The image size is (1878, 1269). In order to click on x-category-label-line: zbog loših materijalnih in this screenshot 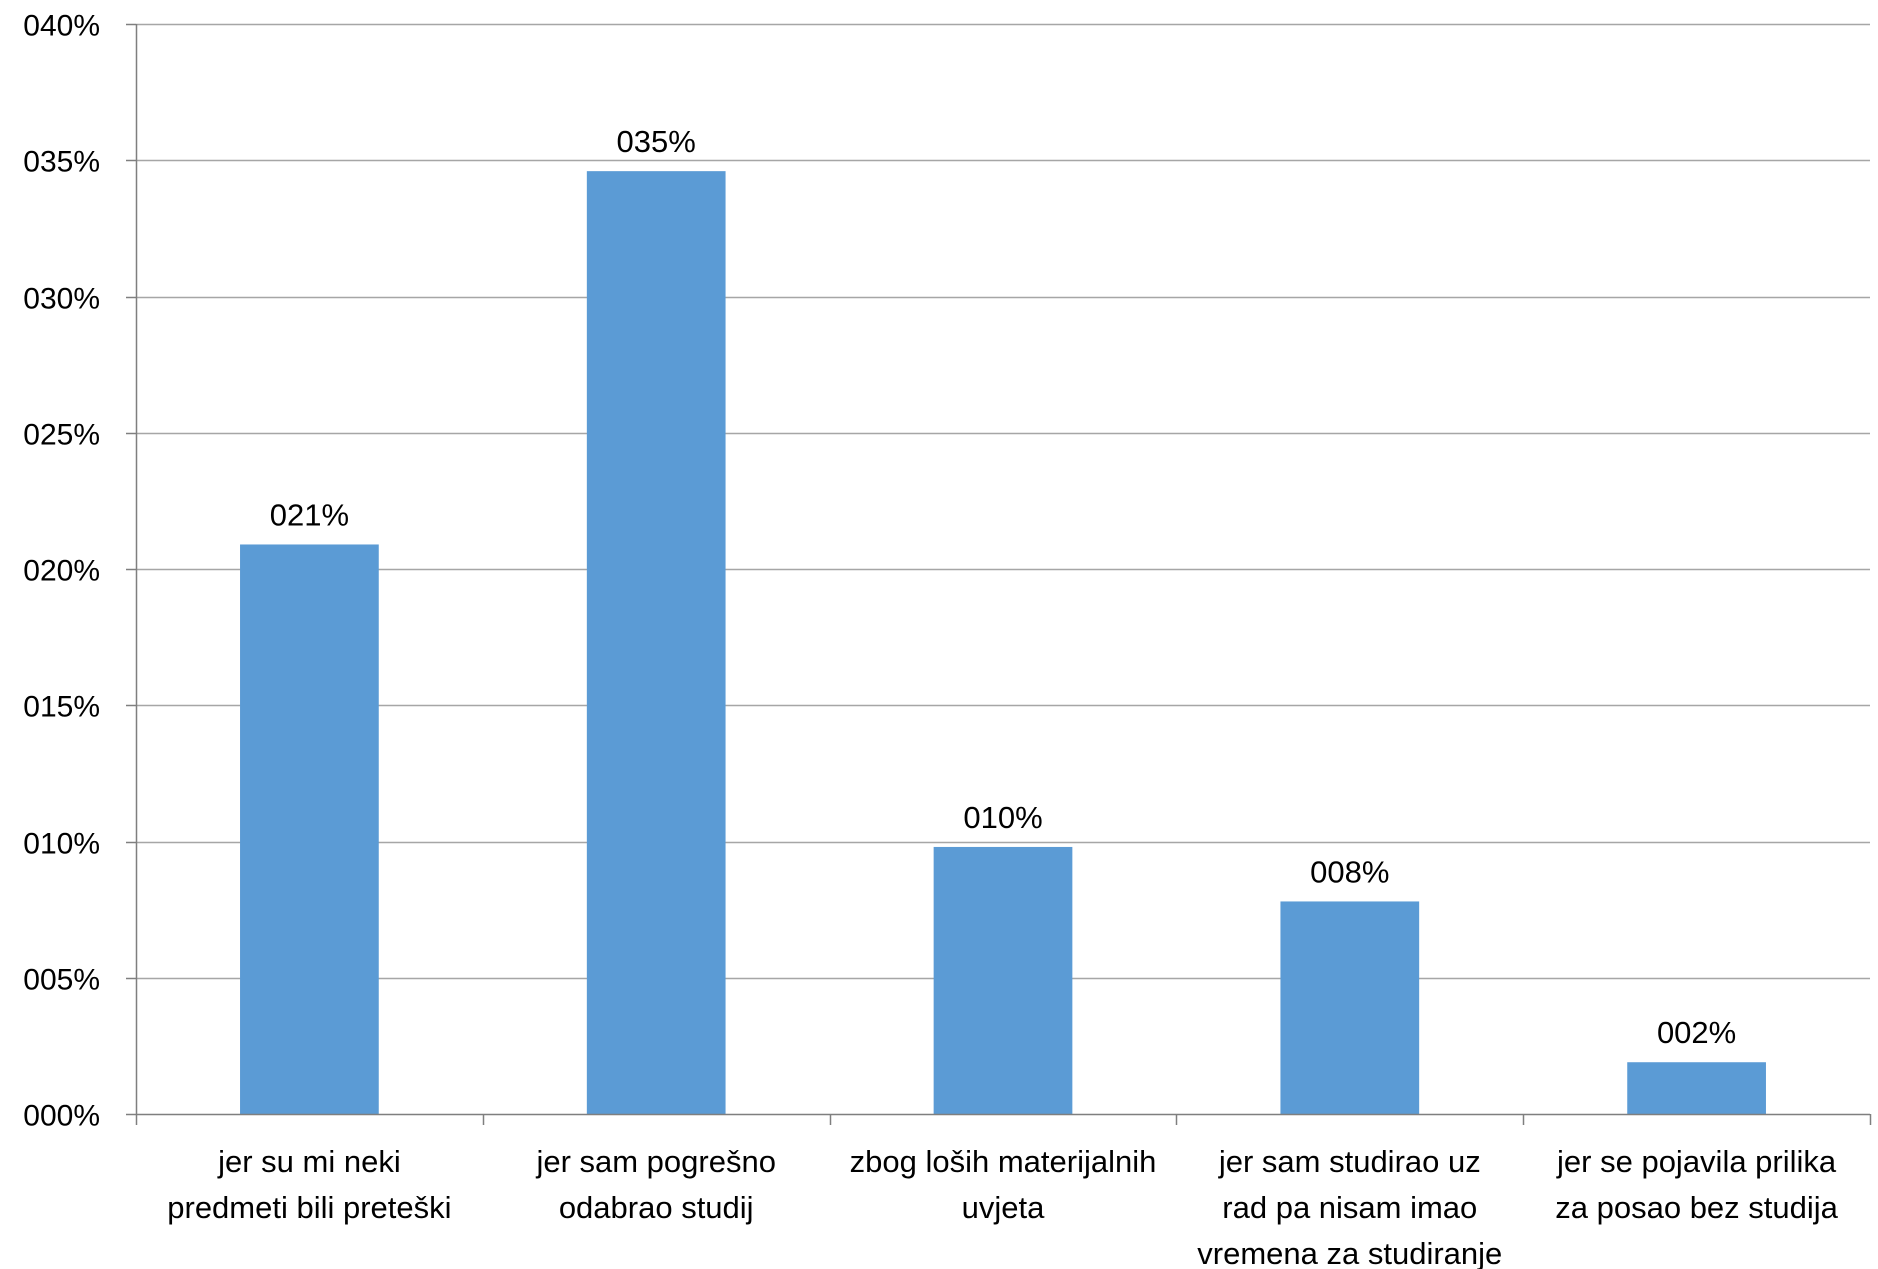, I will do `click(1003, 1161)`.